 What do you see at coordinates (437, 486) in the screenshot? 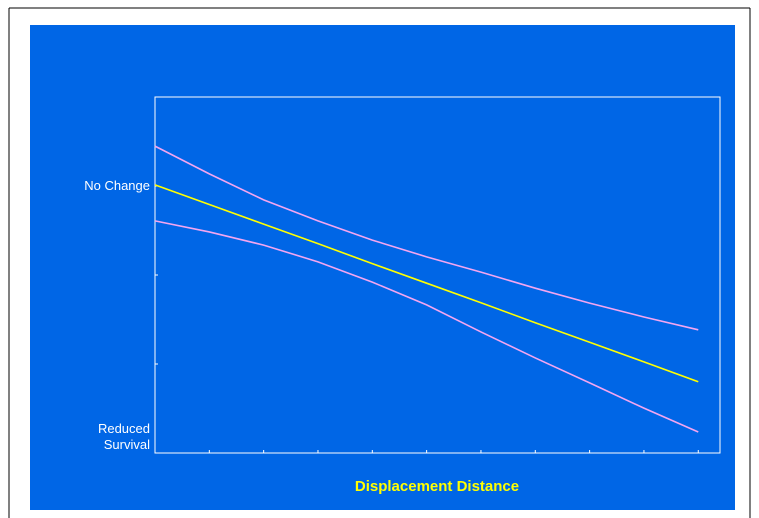
I see `x-axis-label: Displacement Distance` at bounding box center [437, 486].